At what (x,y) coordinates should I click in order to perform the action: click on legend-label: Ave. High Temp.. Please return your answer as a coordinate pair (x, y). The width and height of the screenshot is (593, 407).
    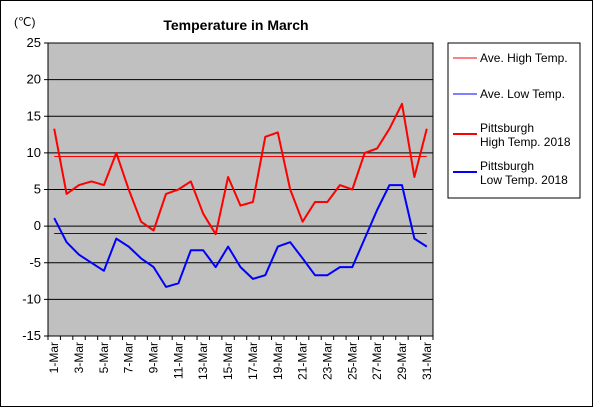
    Looking at the image, I should click on (524, 58).